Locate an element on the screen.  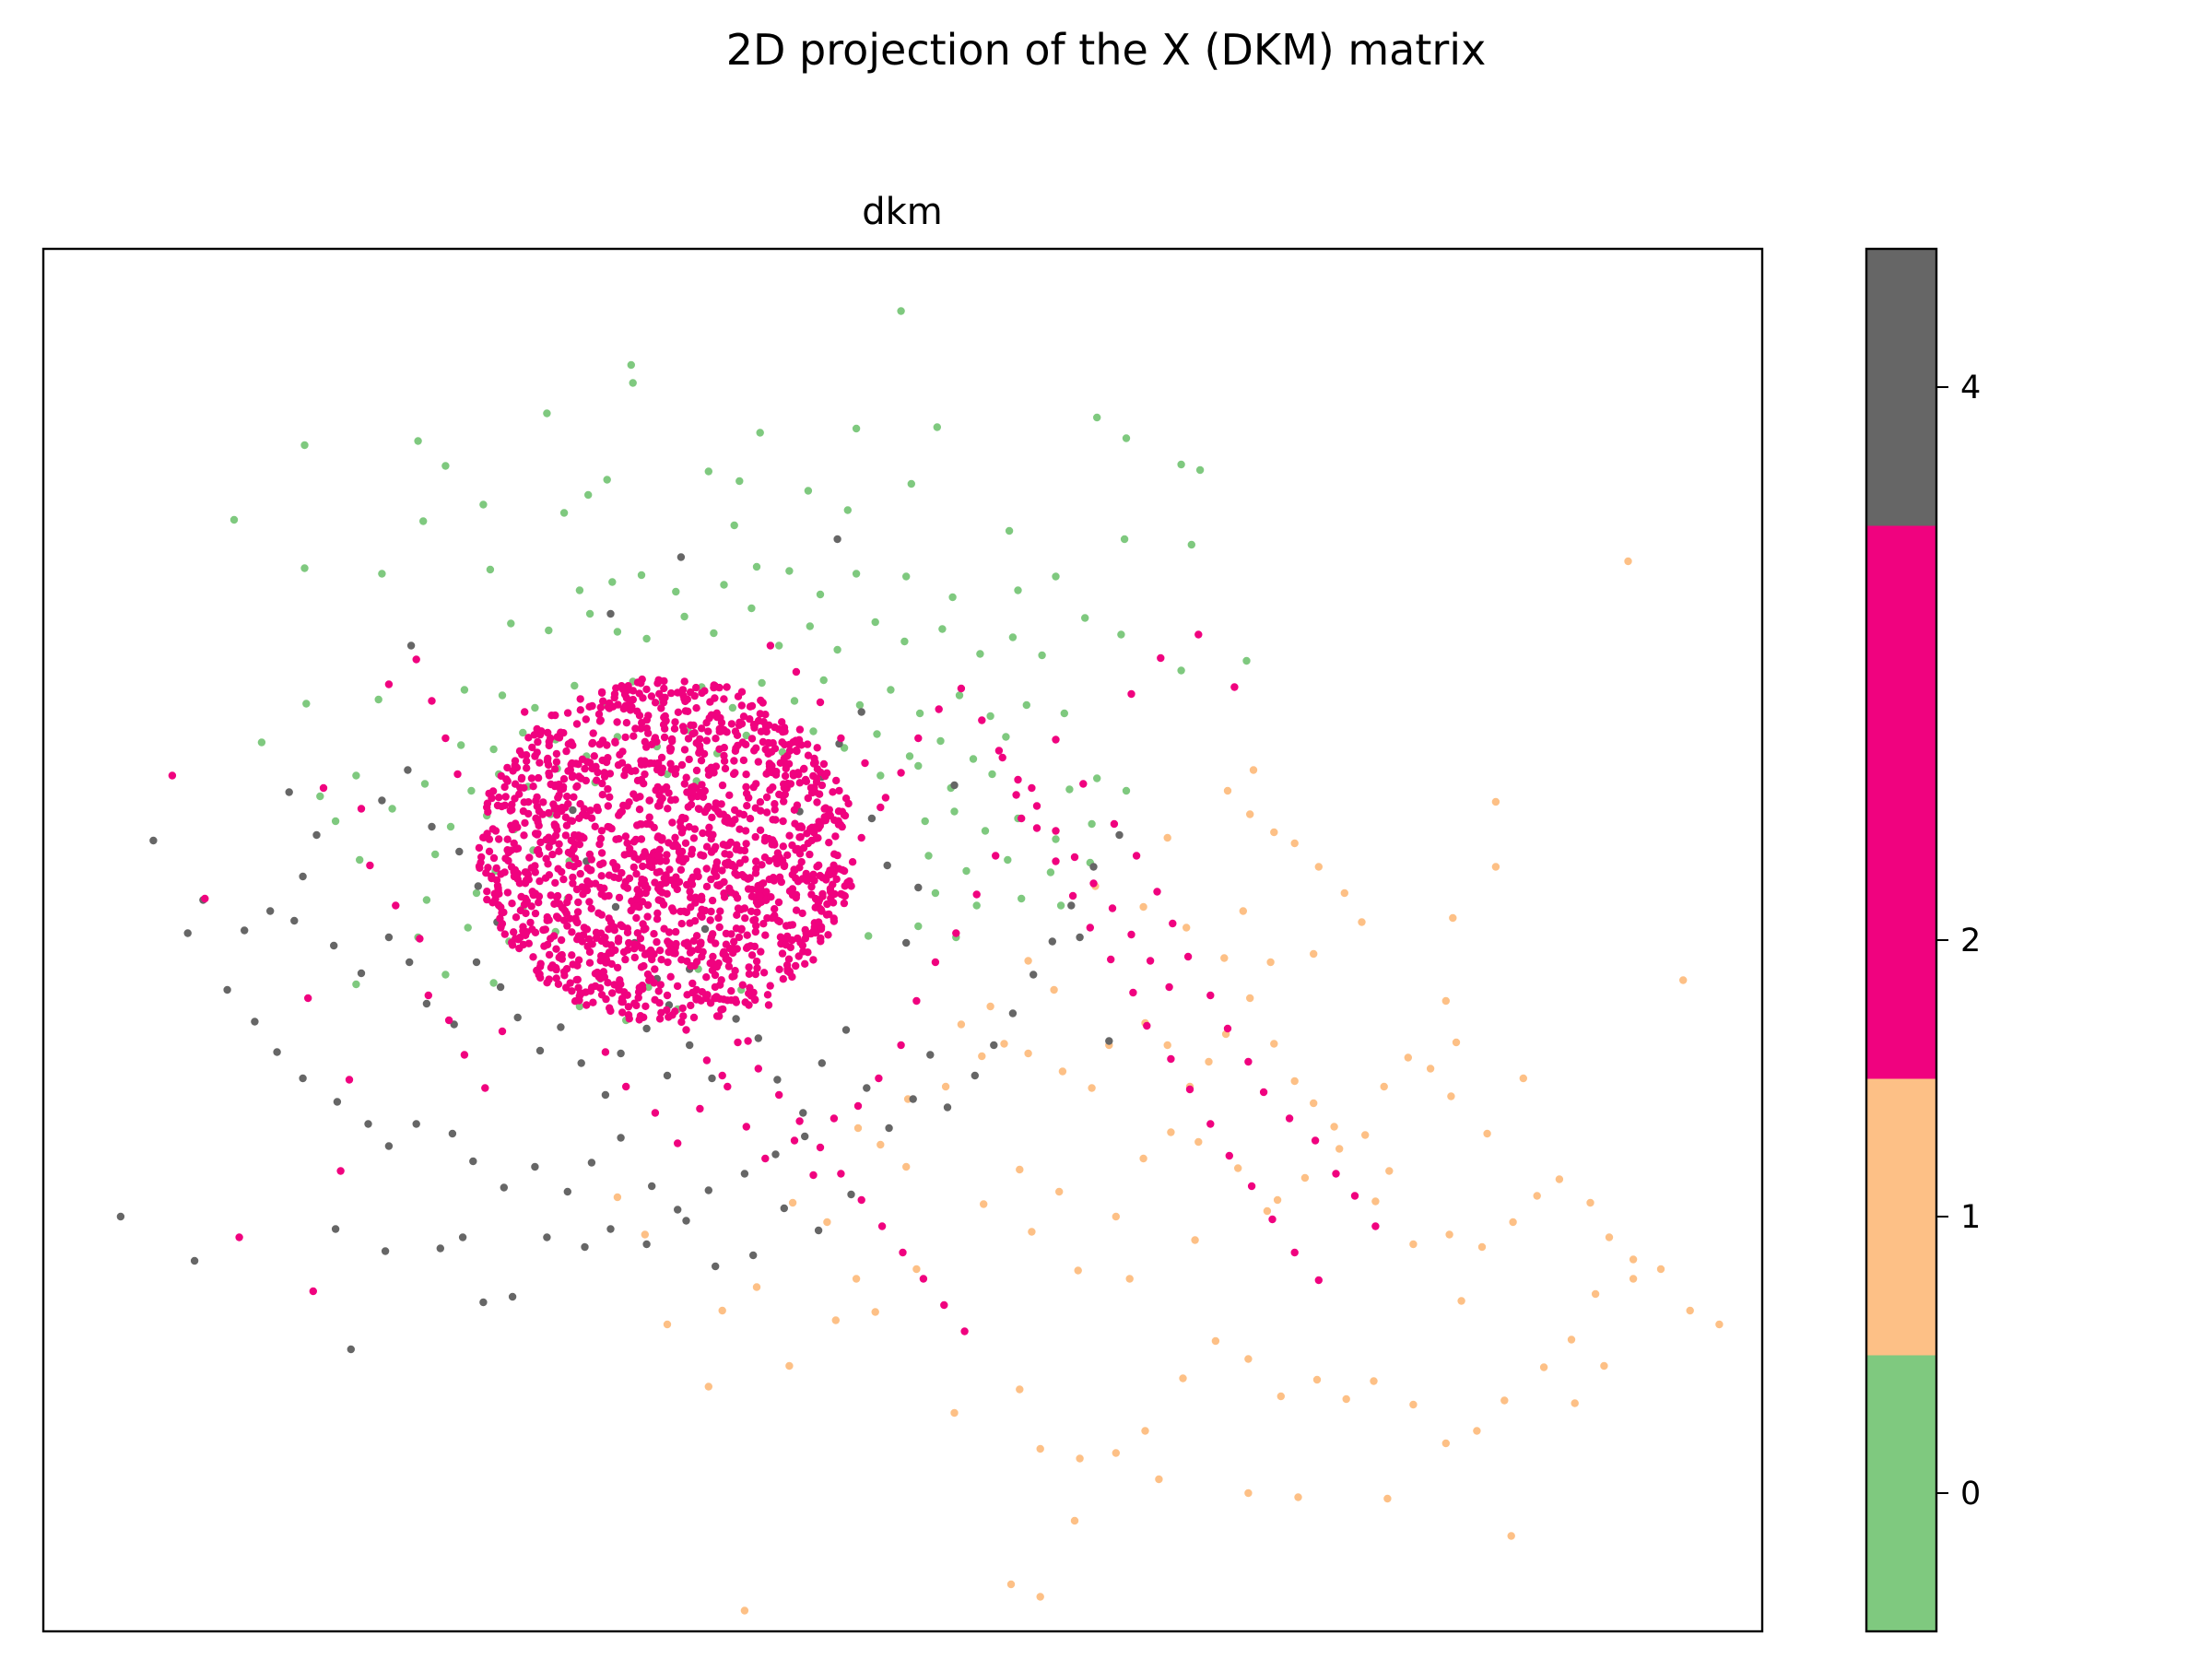
colorbar-ticks: 0 1 2 4 is located at coordinates (1958, 941).